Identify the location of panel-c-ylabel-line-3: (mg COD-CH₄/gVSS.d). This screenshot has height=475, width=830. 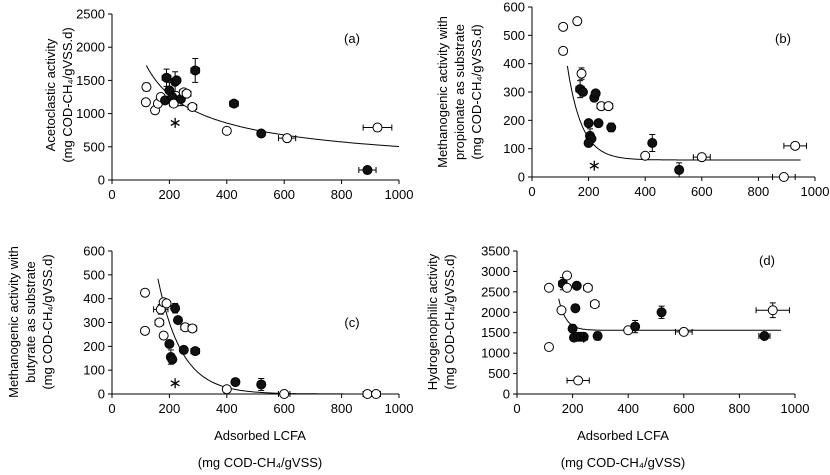
(47, 321).